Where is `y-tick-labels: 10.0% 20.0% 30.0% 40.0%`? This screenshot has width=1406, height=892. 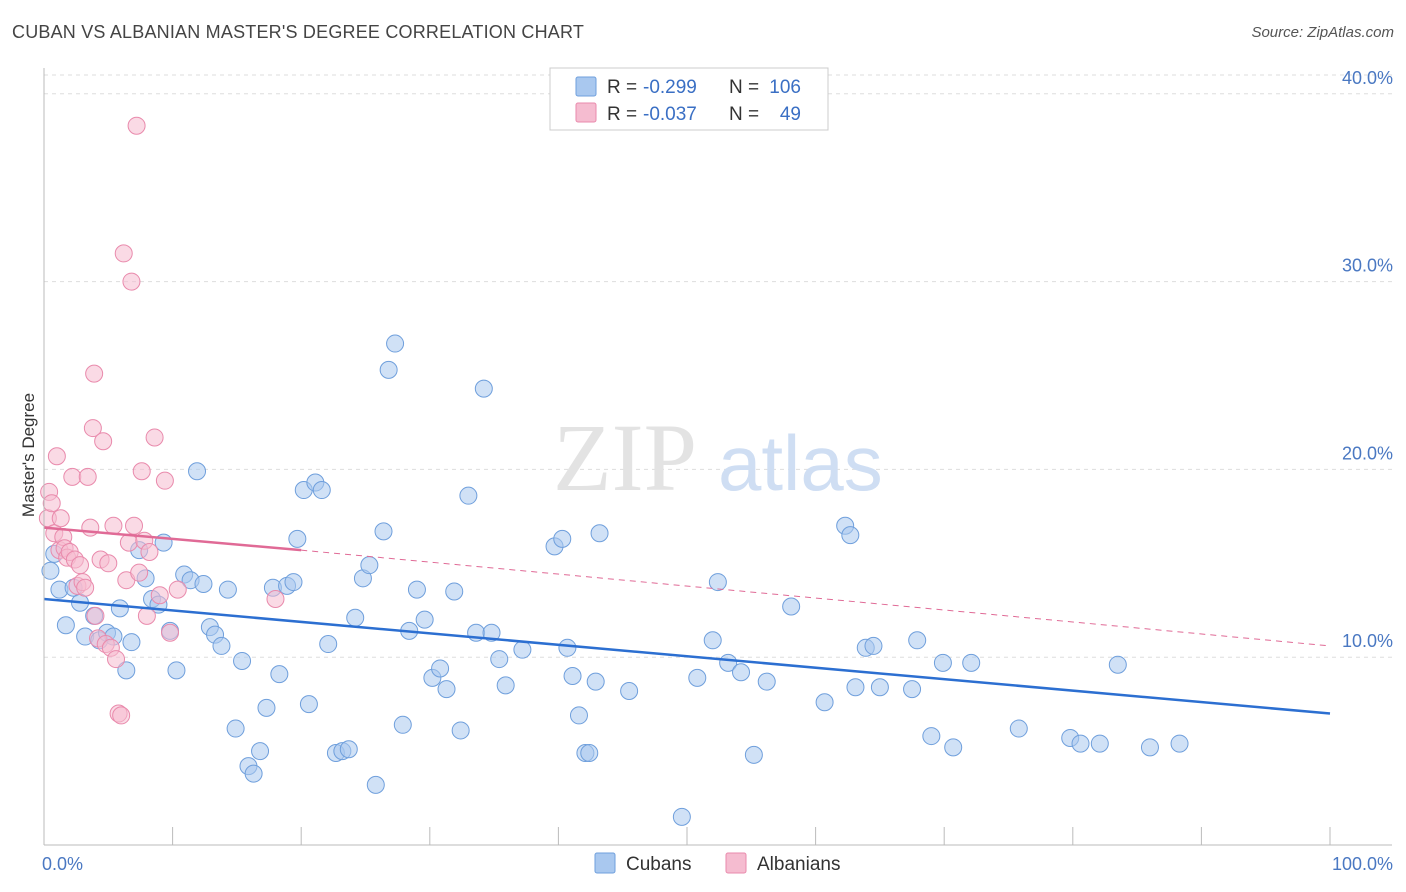 y-tick-labels: 10.0% 20.0% 30.0% 40.0% is located at coordinates (1367, 359).